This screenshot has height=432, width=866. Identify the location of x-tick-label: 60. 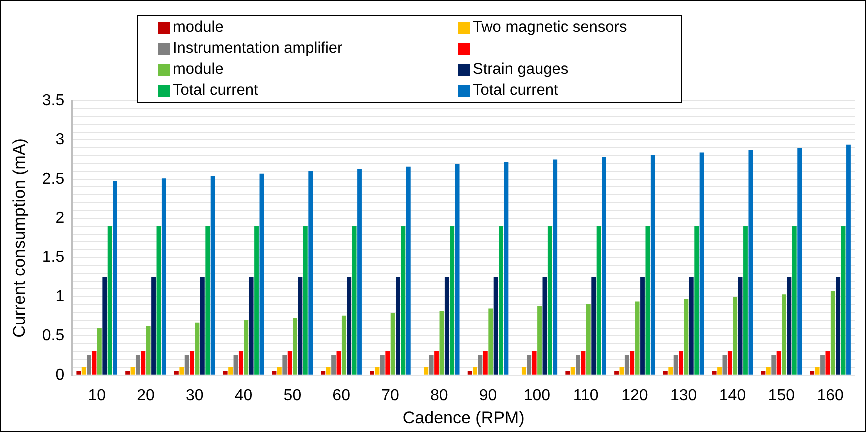
(341, 395).